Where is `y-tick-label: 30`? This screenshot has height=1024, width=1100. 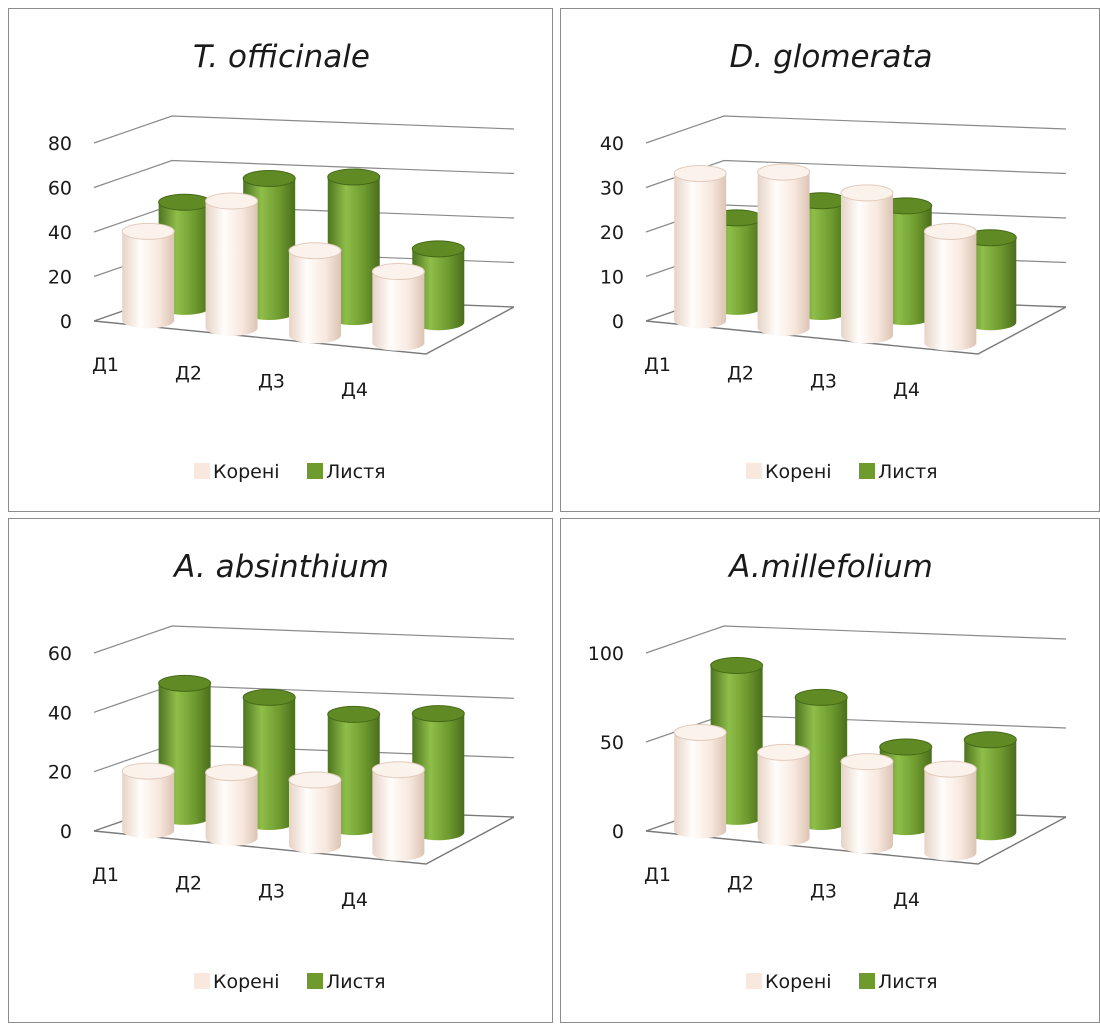
y-tick-label: 30 is located at coordinates (612, 189).